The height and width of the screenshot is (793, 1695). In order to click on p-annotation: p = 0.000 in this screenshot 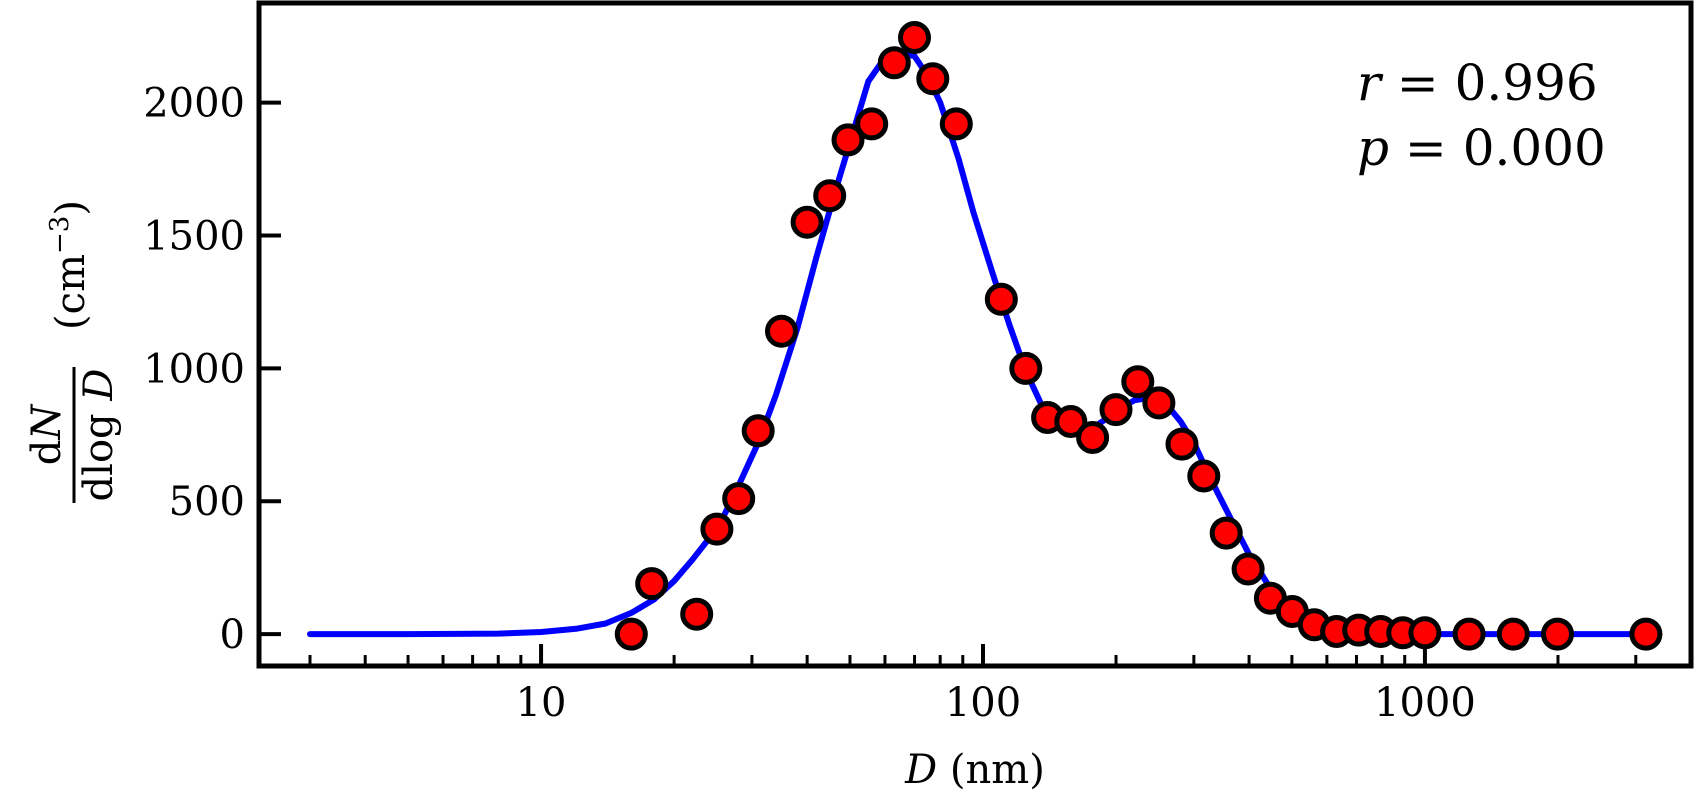, I will do `click(1481, 148)`.